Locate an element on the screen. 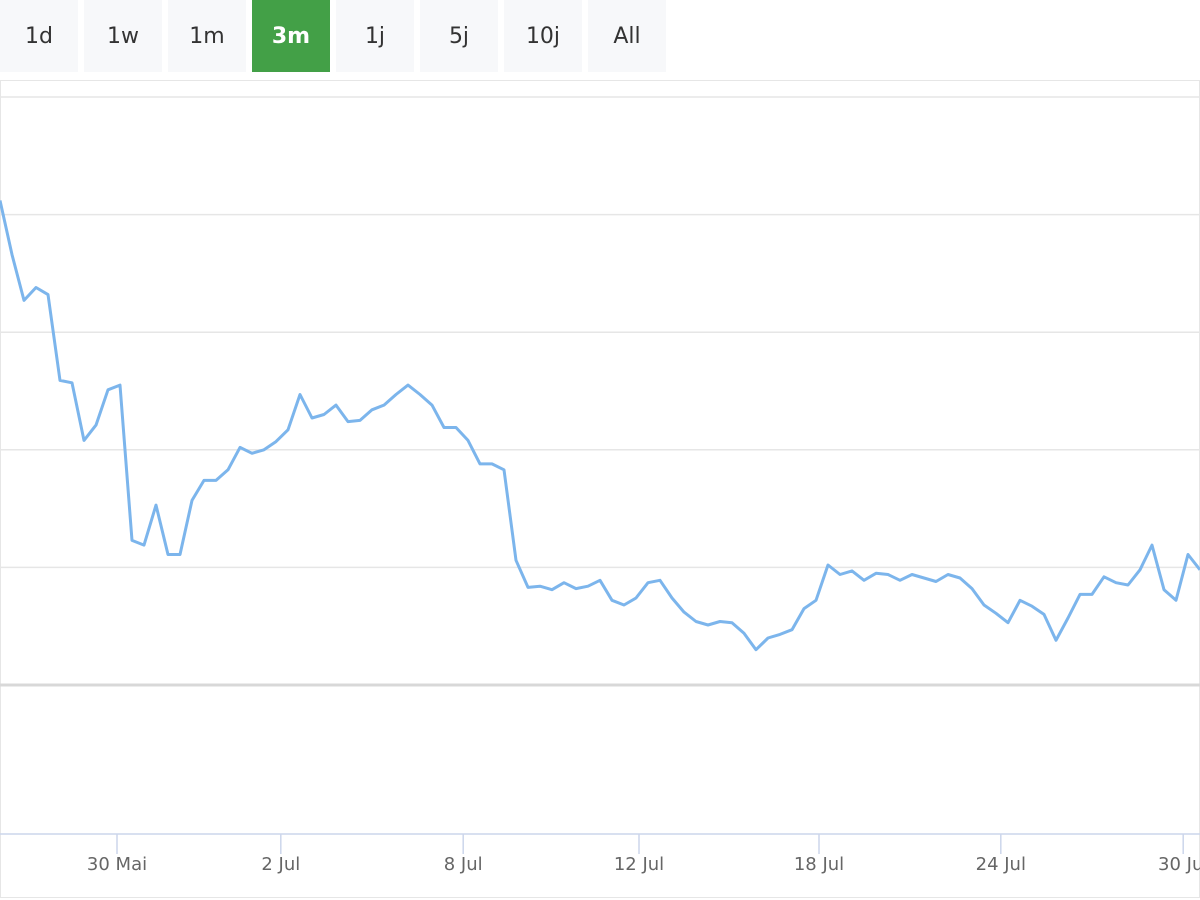  range-button: 1d is located at coordinates (39, 36).